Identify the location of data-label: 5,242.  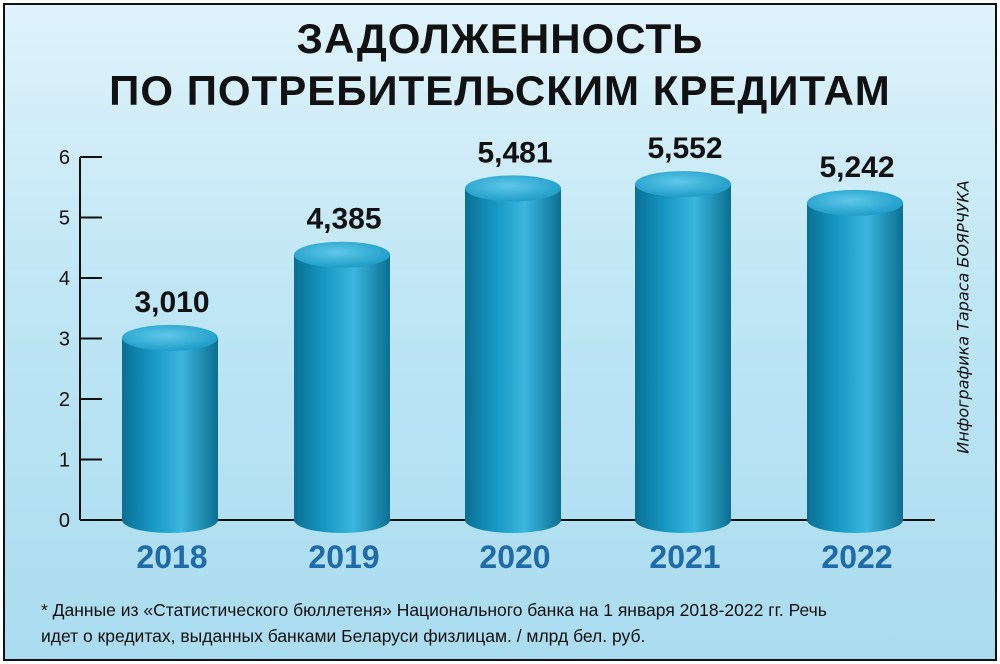
(856, 167).